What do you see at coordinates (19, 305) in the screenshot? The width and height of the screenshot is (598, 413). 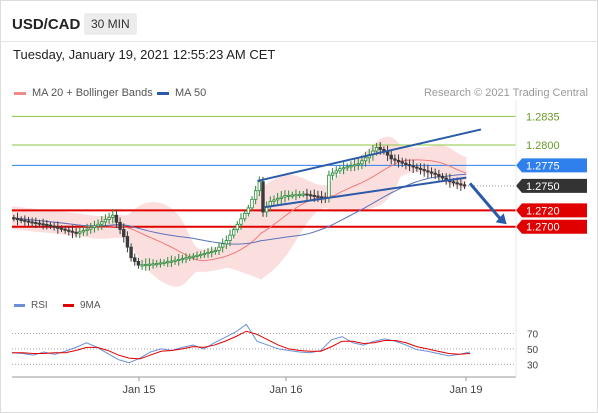 I see `rsi-swatch-icon` at bounding box center [19, 305].